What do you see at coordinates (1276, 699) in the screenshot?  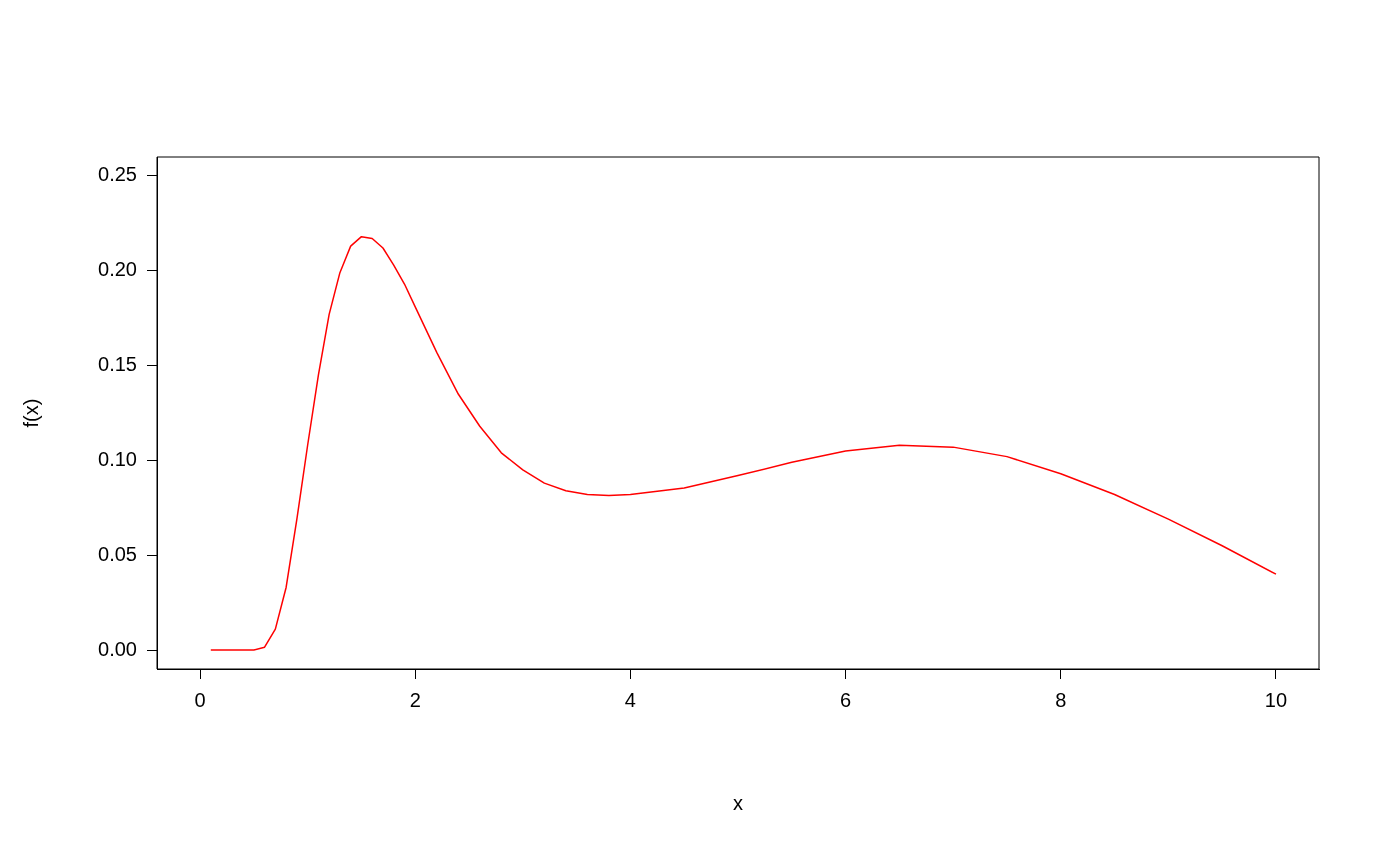 I see `x-tick-label: 10` at bounding box center [1276, 699].